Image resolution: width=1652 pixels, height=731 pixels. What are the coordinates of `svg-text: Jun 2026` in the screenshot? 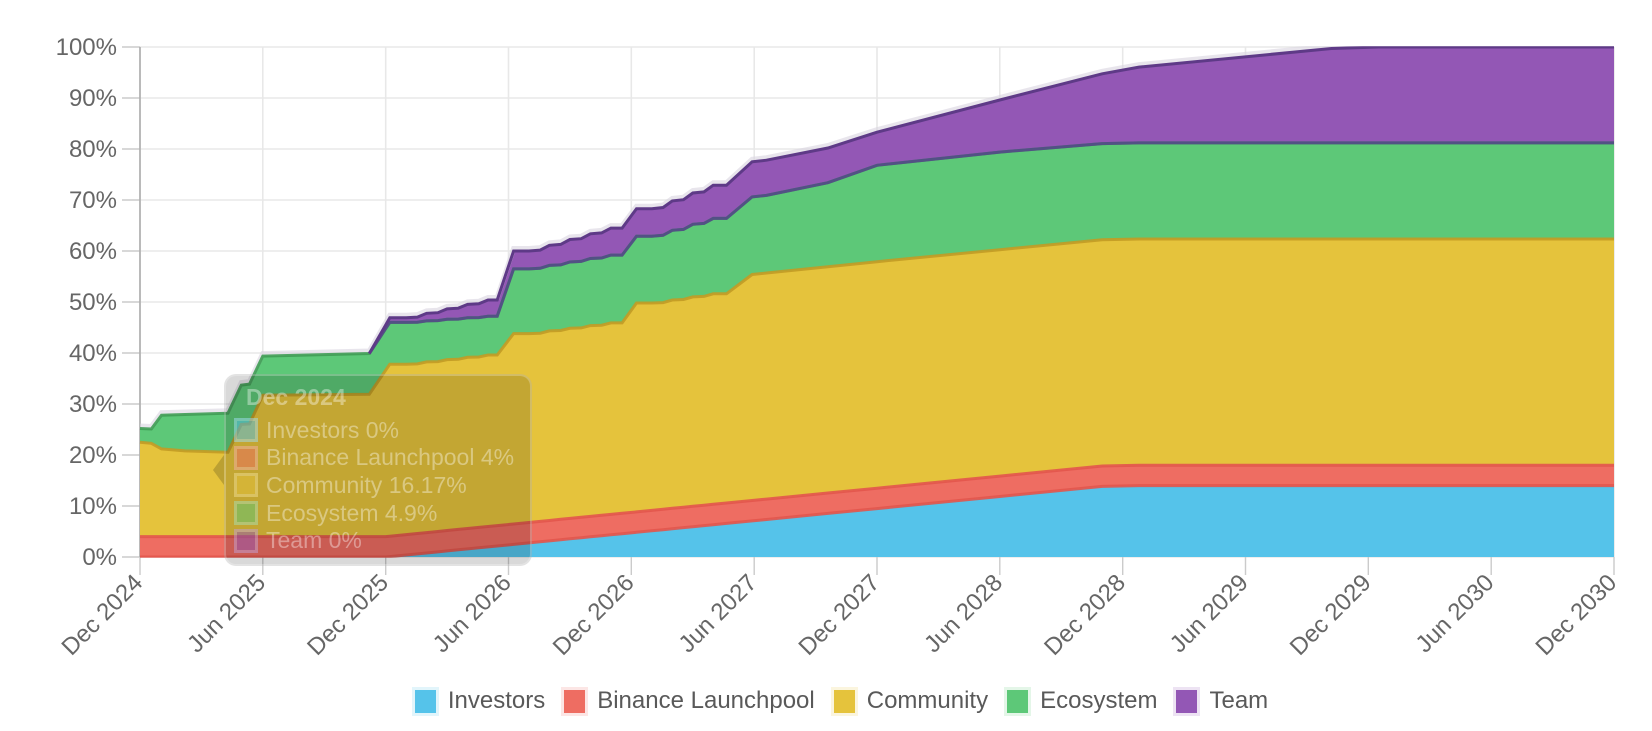 It's located at (472, 613).